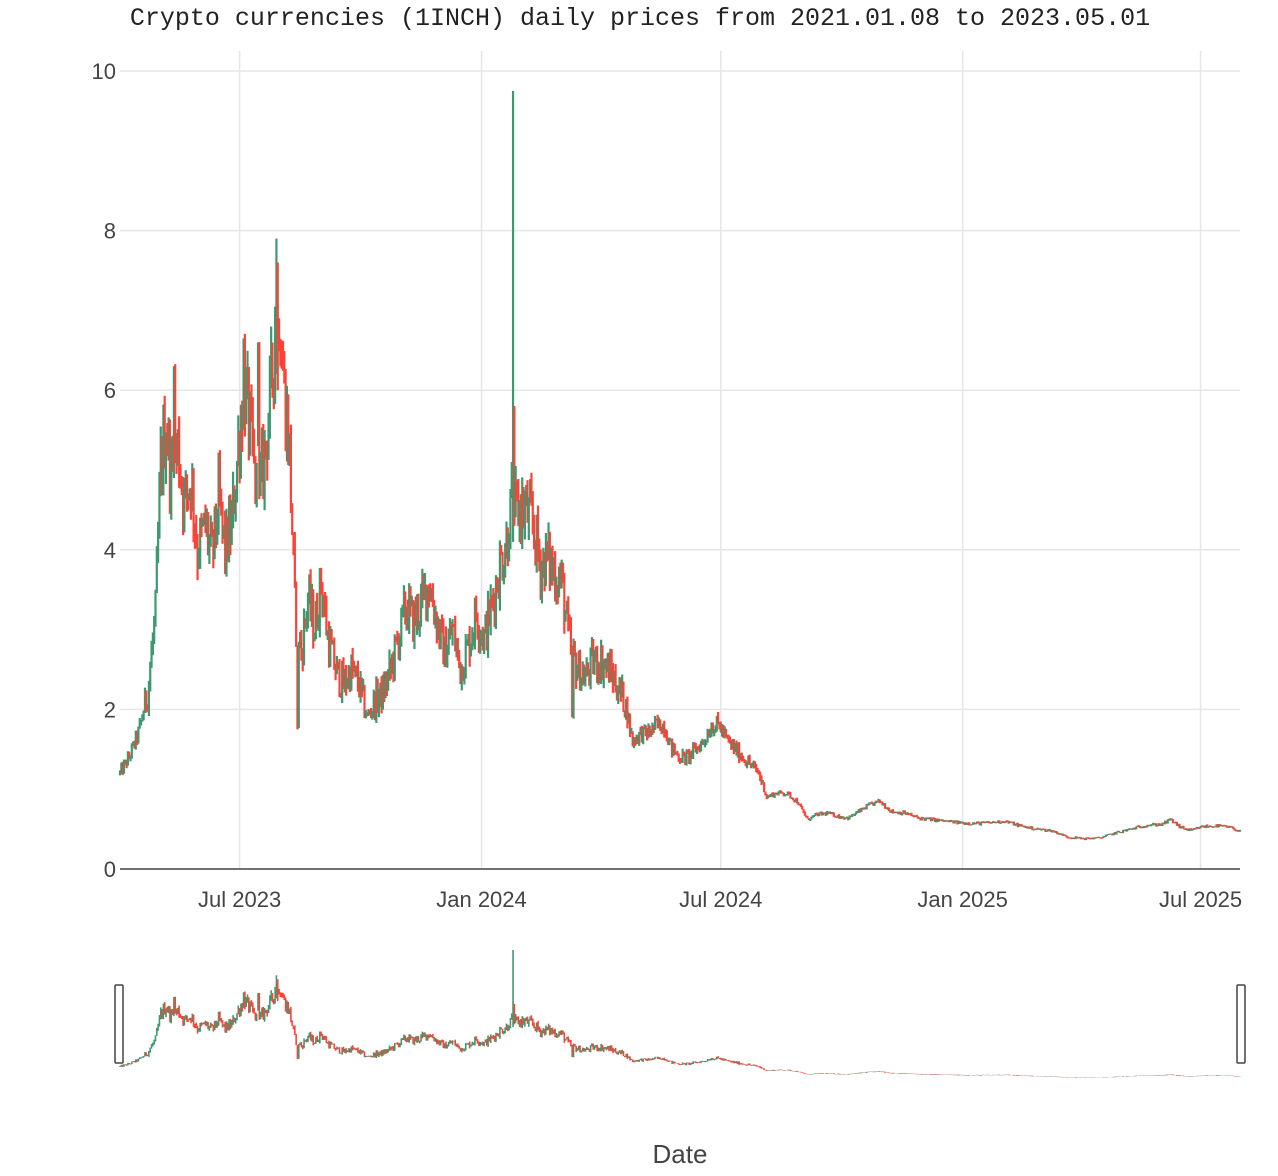  Describe the element at coordinates (119, 1024) in the screenshot. I see `range-slider-left-handle` at that location.